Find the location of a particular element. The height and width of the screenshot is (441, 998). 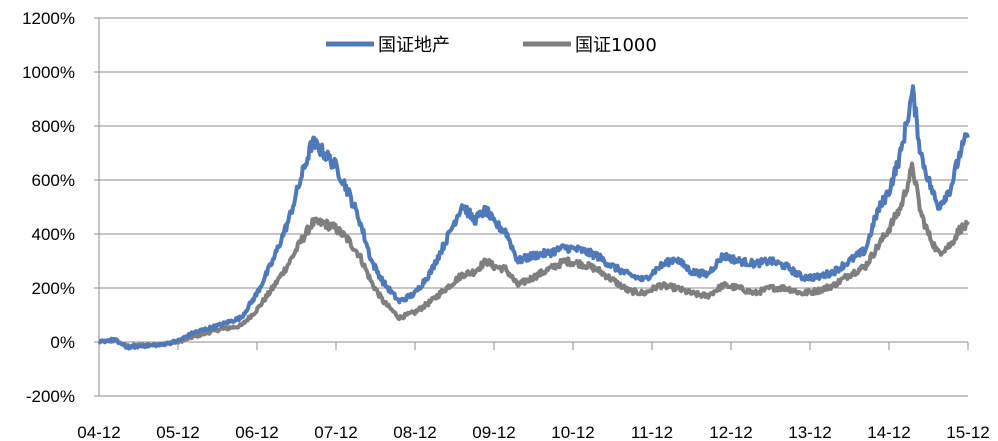

y-tick-label: -200% is located at coordinates (50, 396).